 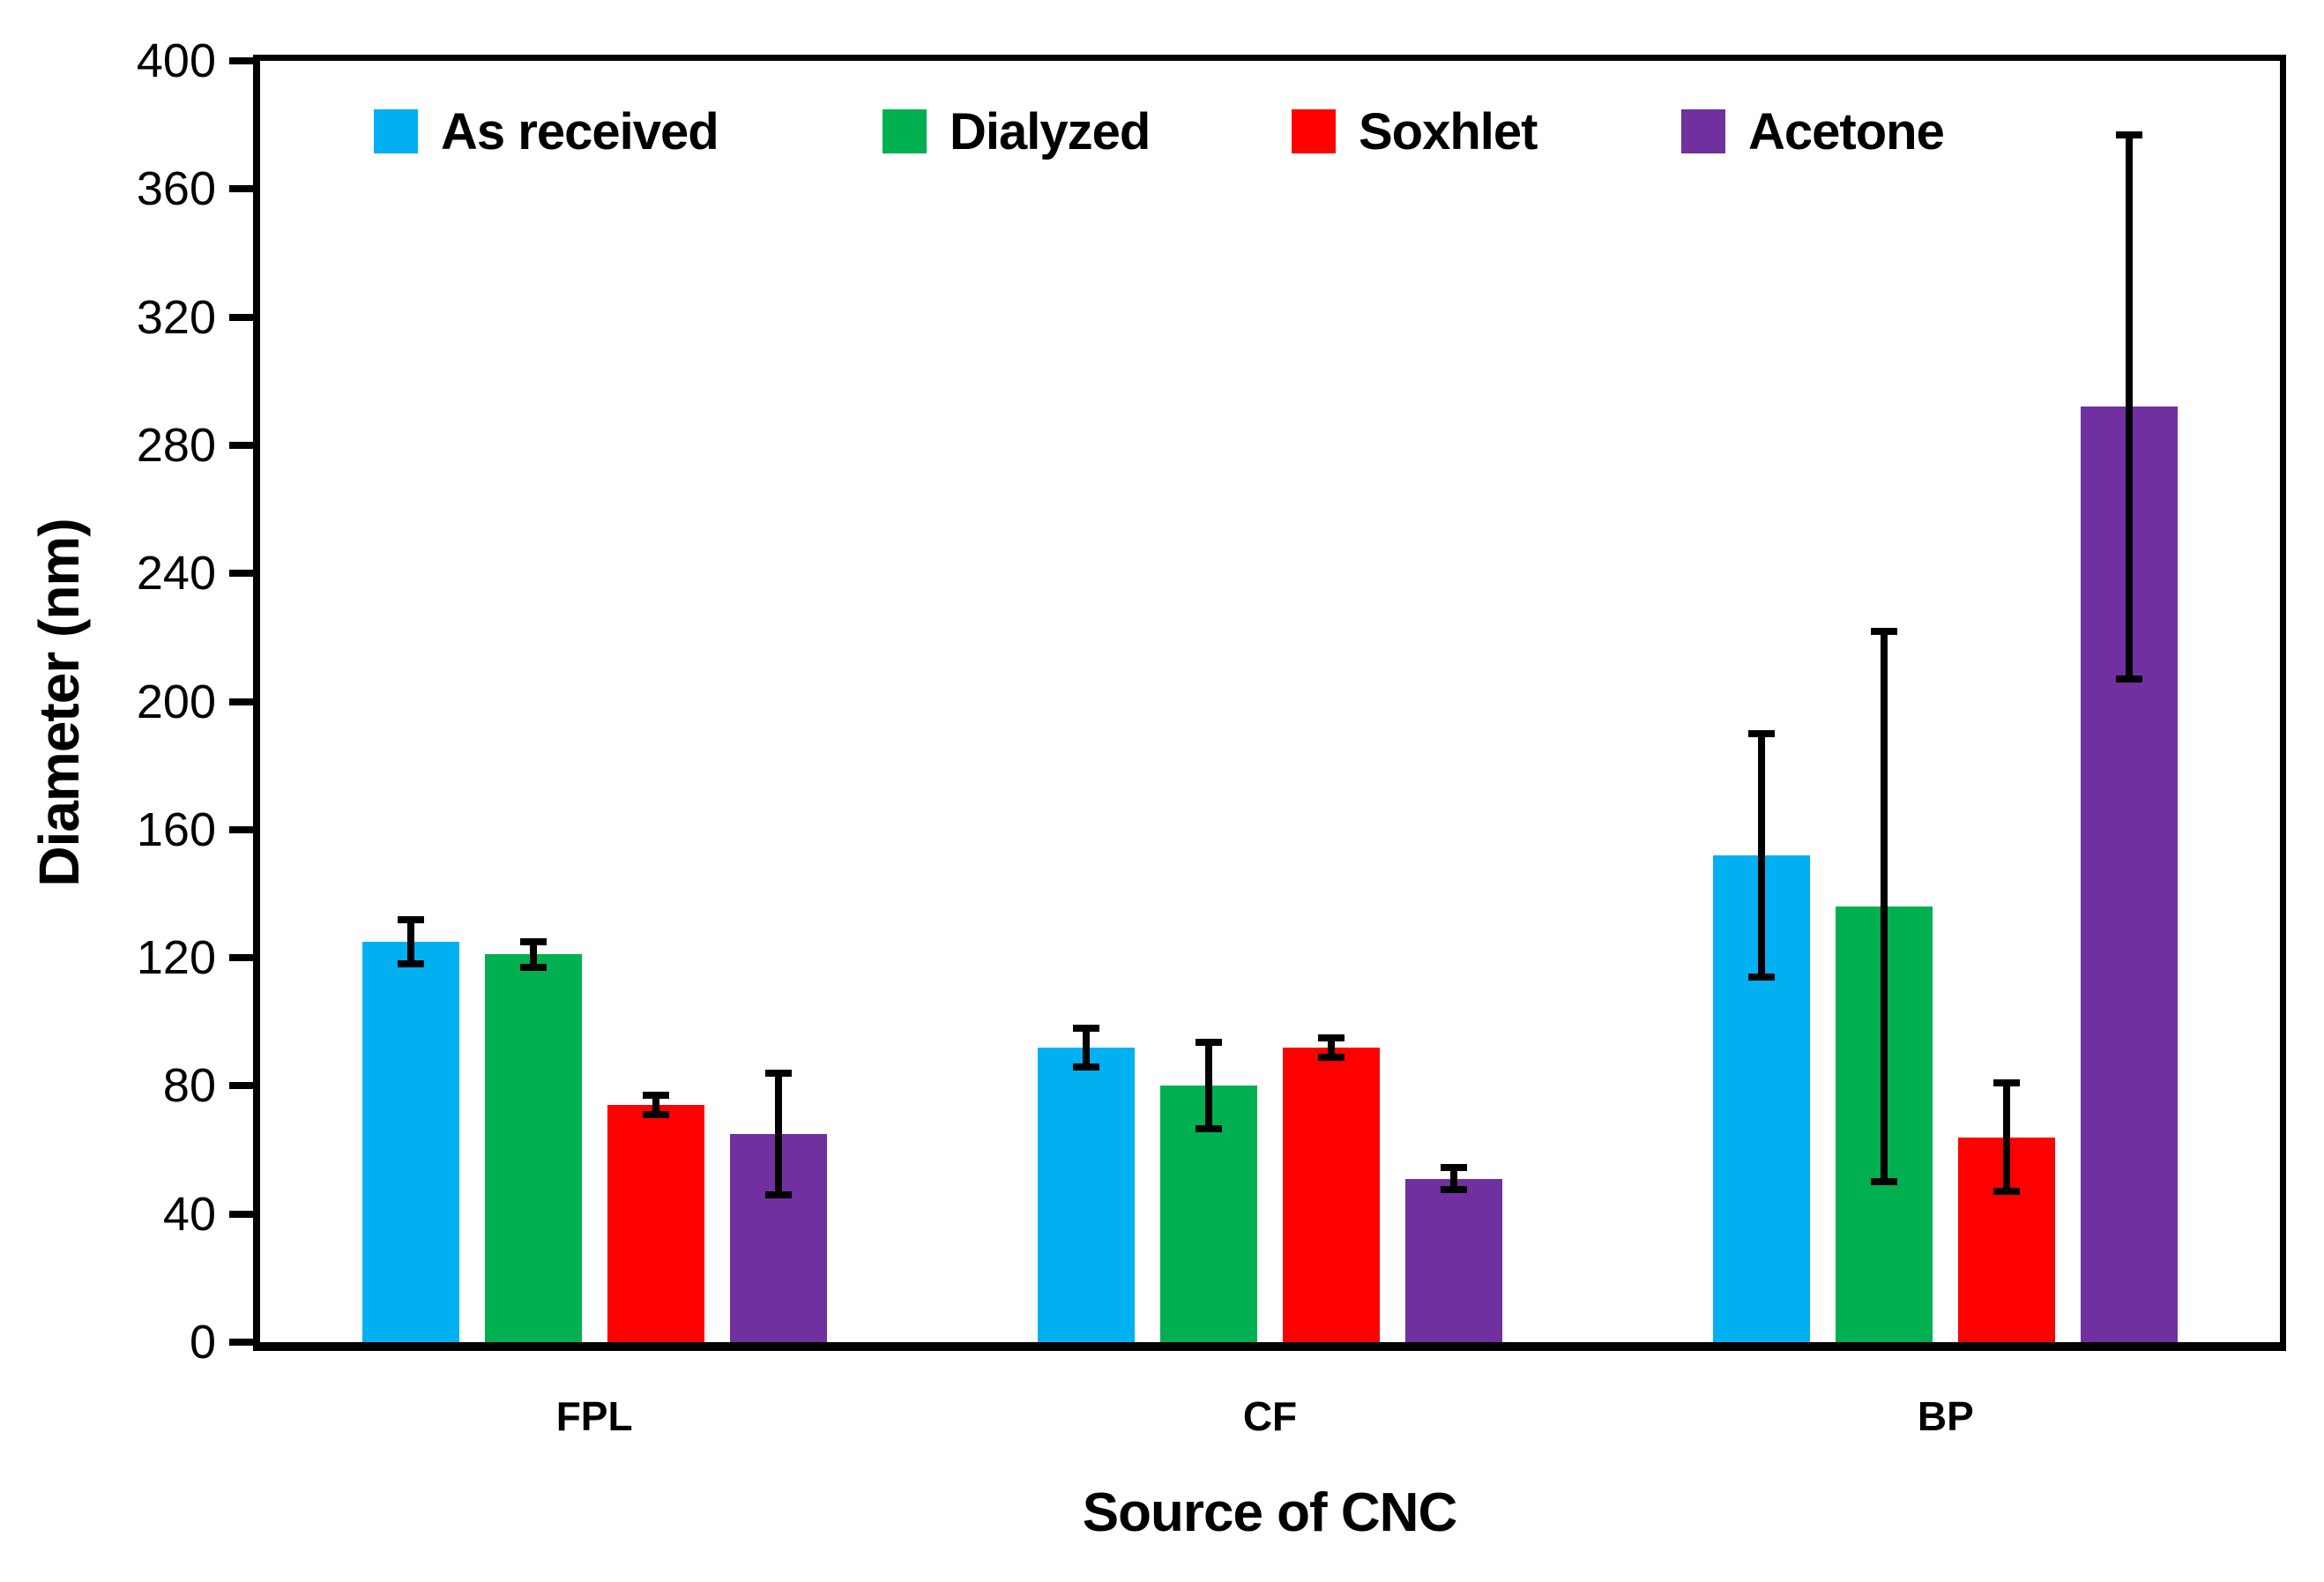 What do you see at coordinates (1762, 855) in the screenshot?
I see `error-bar-line-as-received-bp` at bounding box center [1762, 855].